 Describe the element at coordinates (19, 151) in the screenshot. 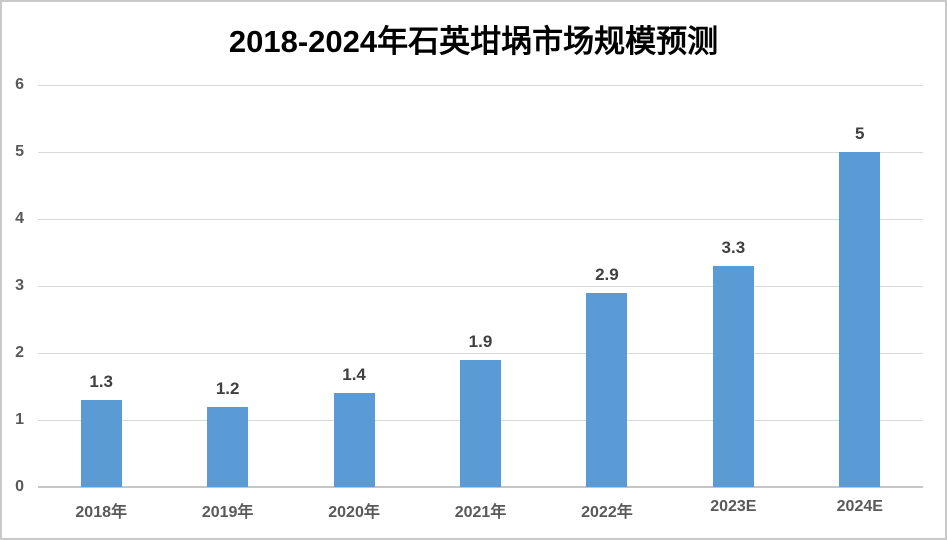

I see `y-axis-label: 5` at that location.